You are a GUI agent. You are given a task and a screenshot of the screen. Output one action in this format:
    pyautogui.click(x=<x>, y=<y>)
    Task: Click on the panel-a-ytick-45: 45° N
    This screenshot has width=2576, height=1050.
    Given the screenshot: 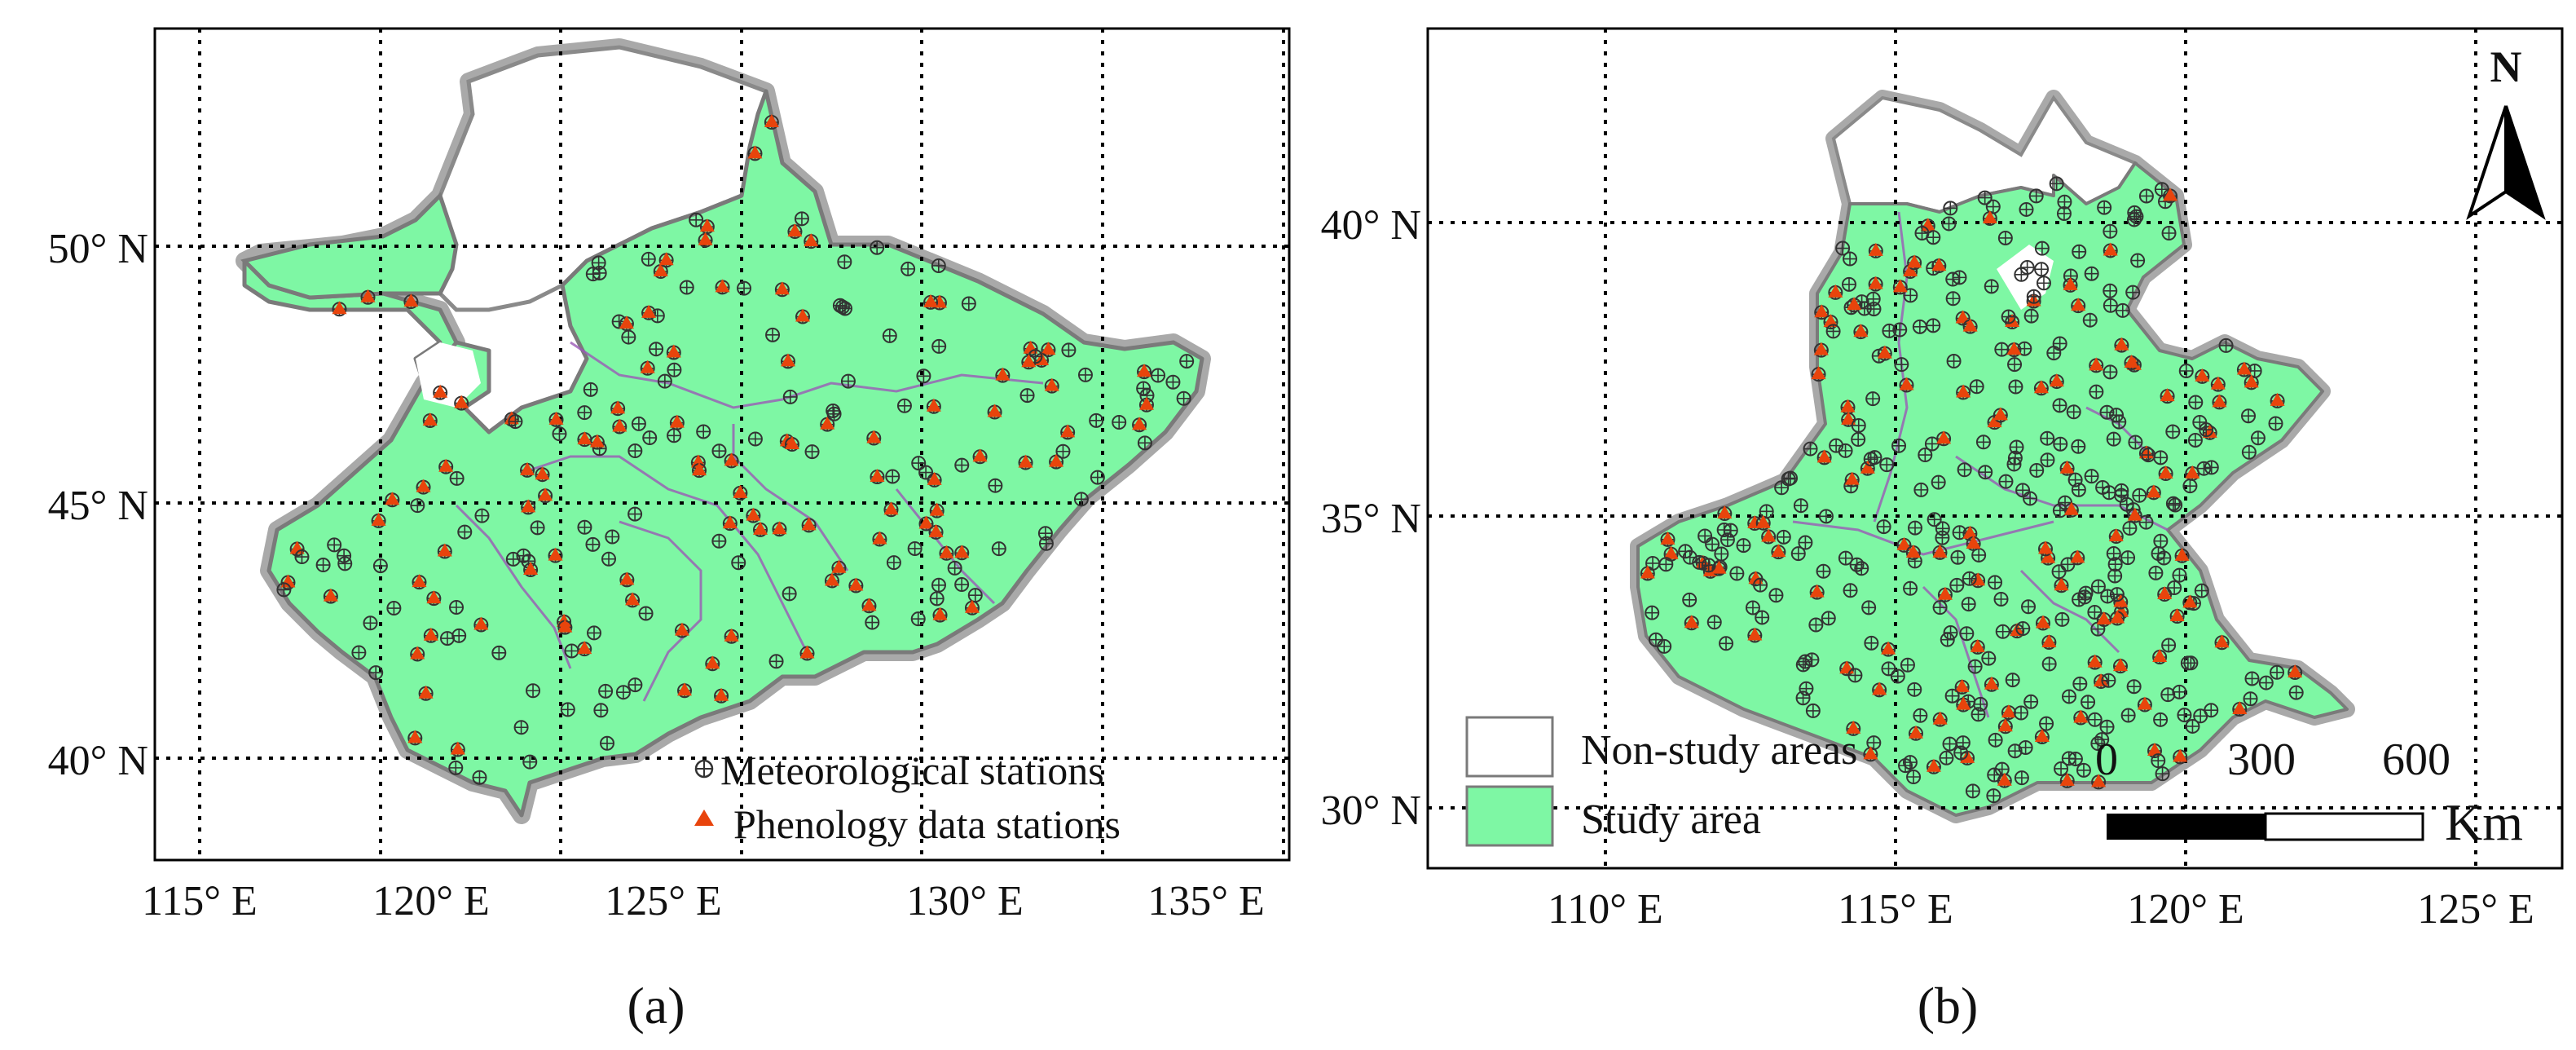 What is the action you would take?
    pyautogui.click(x=98, y=506)
    